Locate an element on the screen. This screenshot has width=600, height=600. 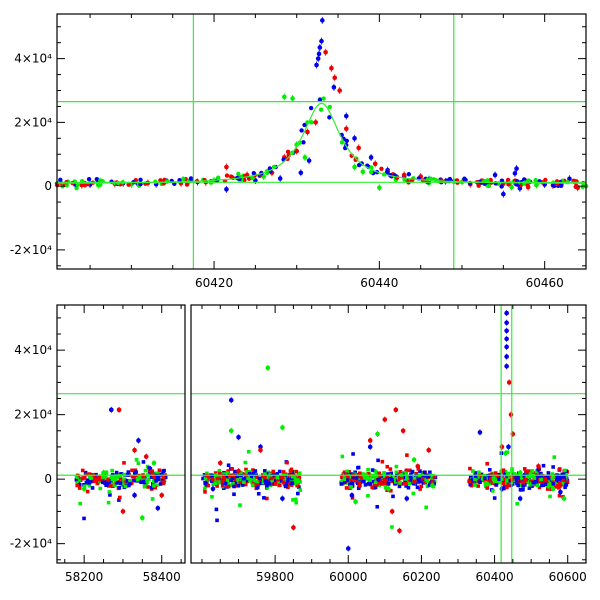
x-tick-label: 60460 is located at coordinates (545, 283).